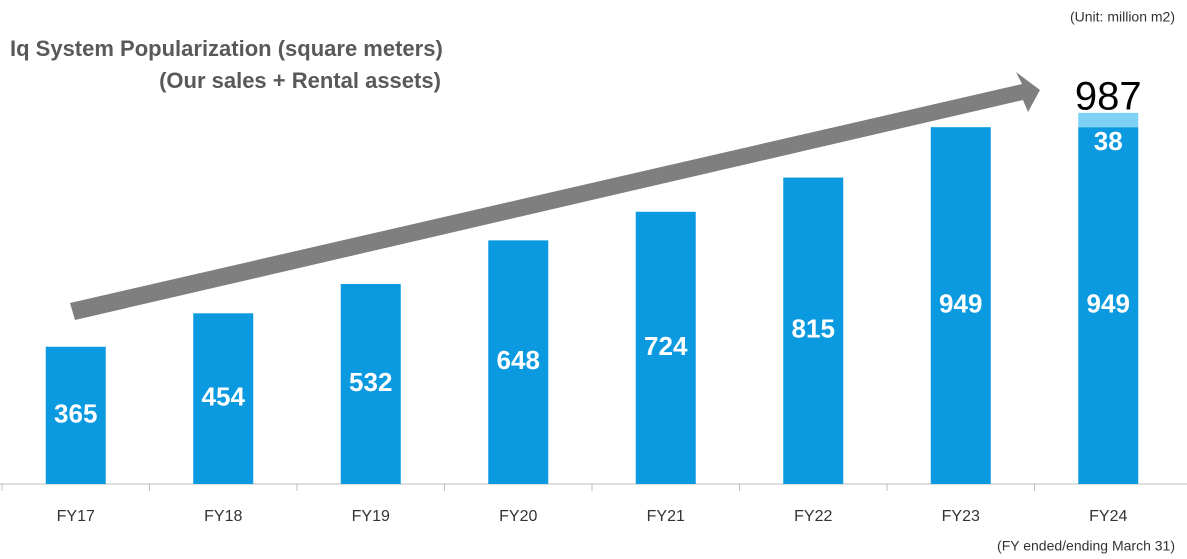 The width and height of the screenshot is (1187, 559). I want to click on x-tick-label: FY20, so click(518, 516).